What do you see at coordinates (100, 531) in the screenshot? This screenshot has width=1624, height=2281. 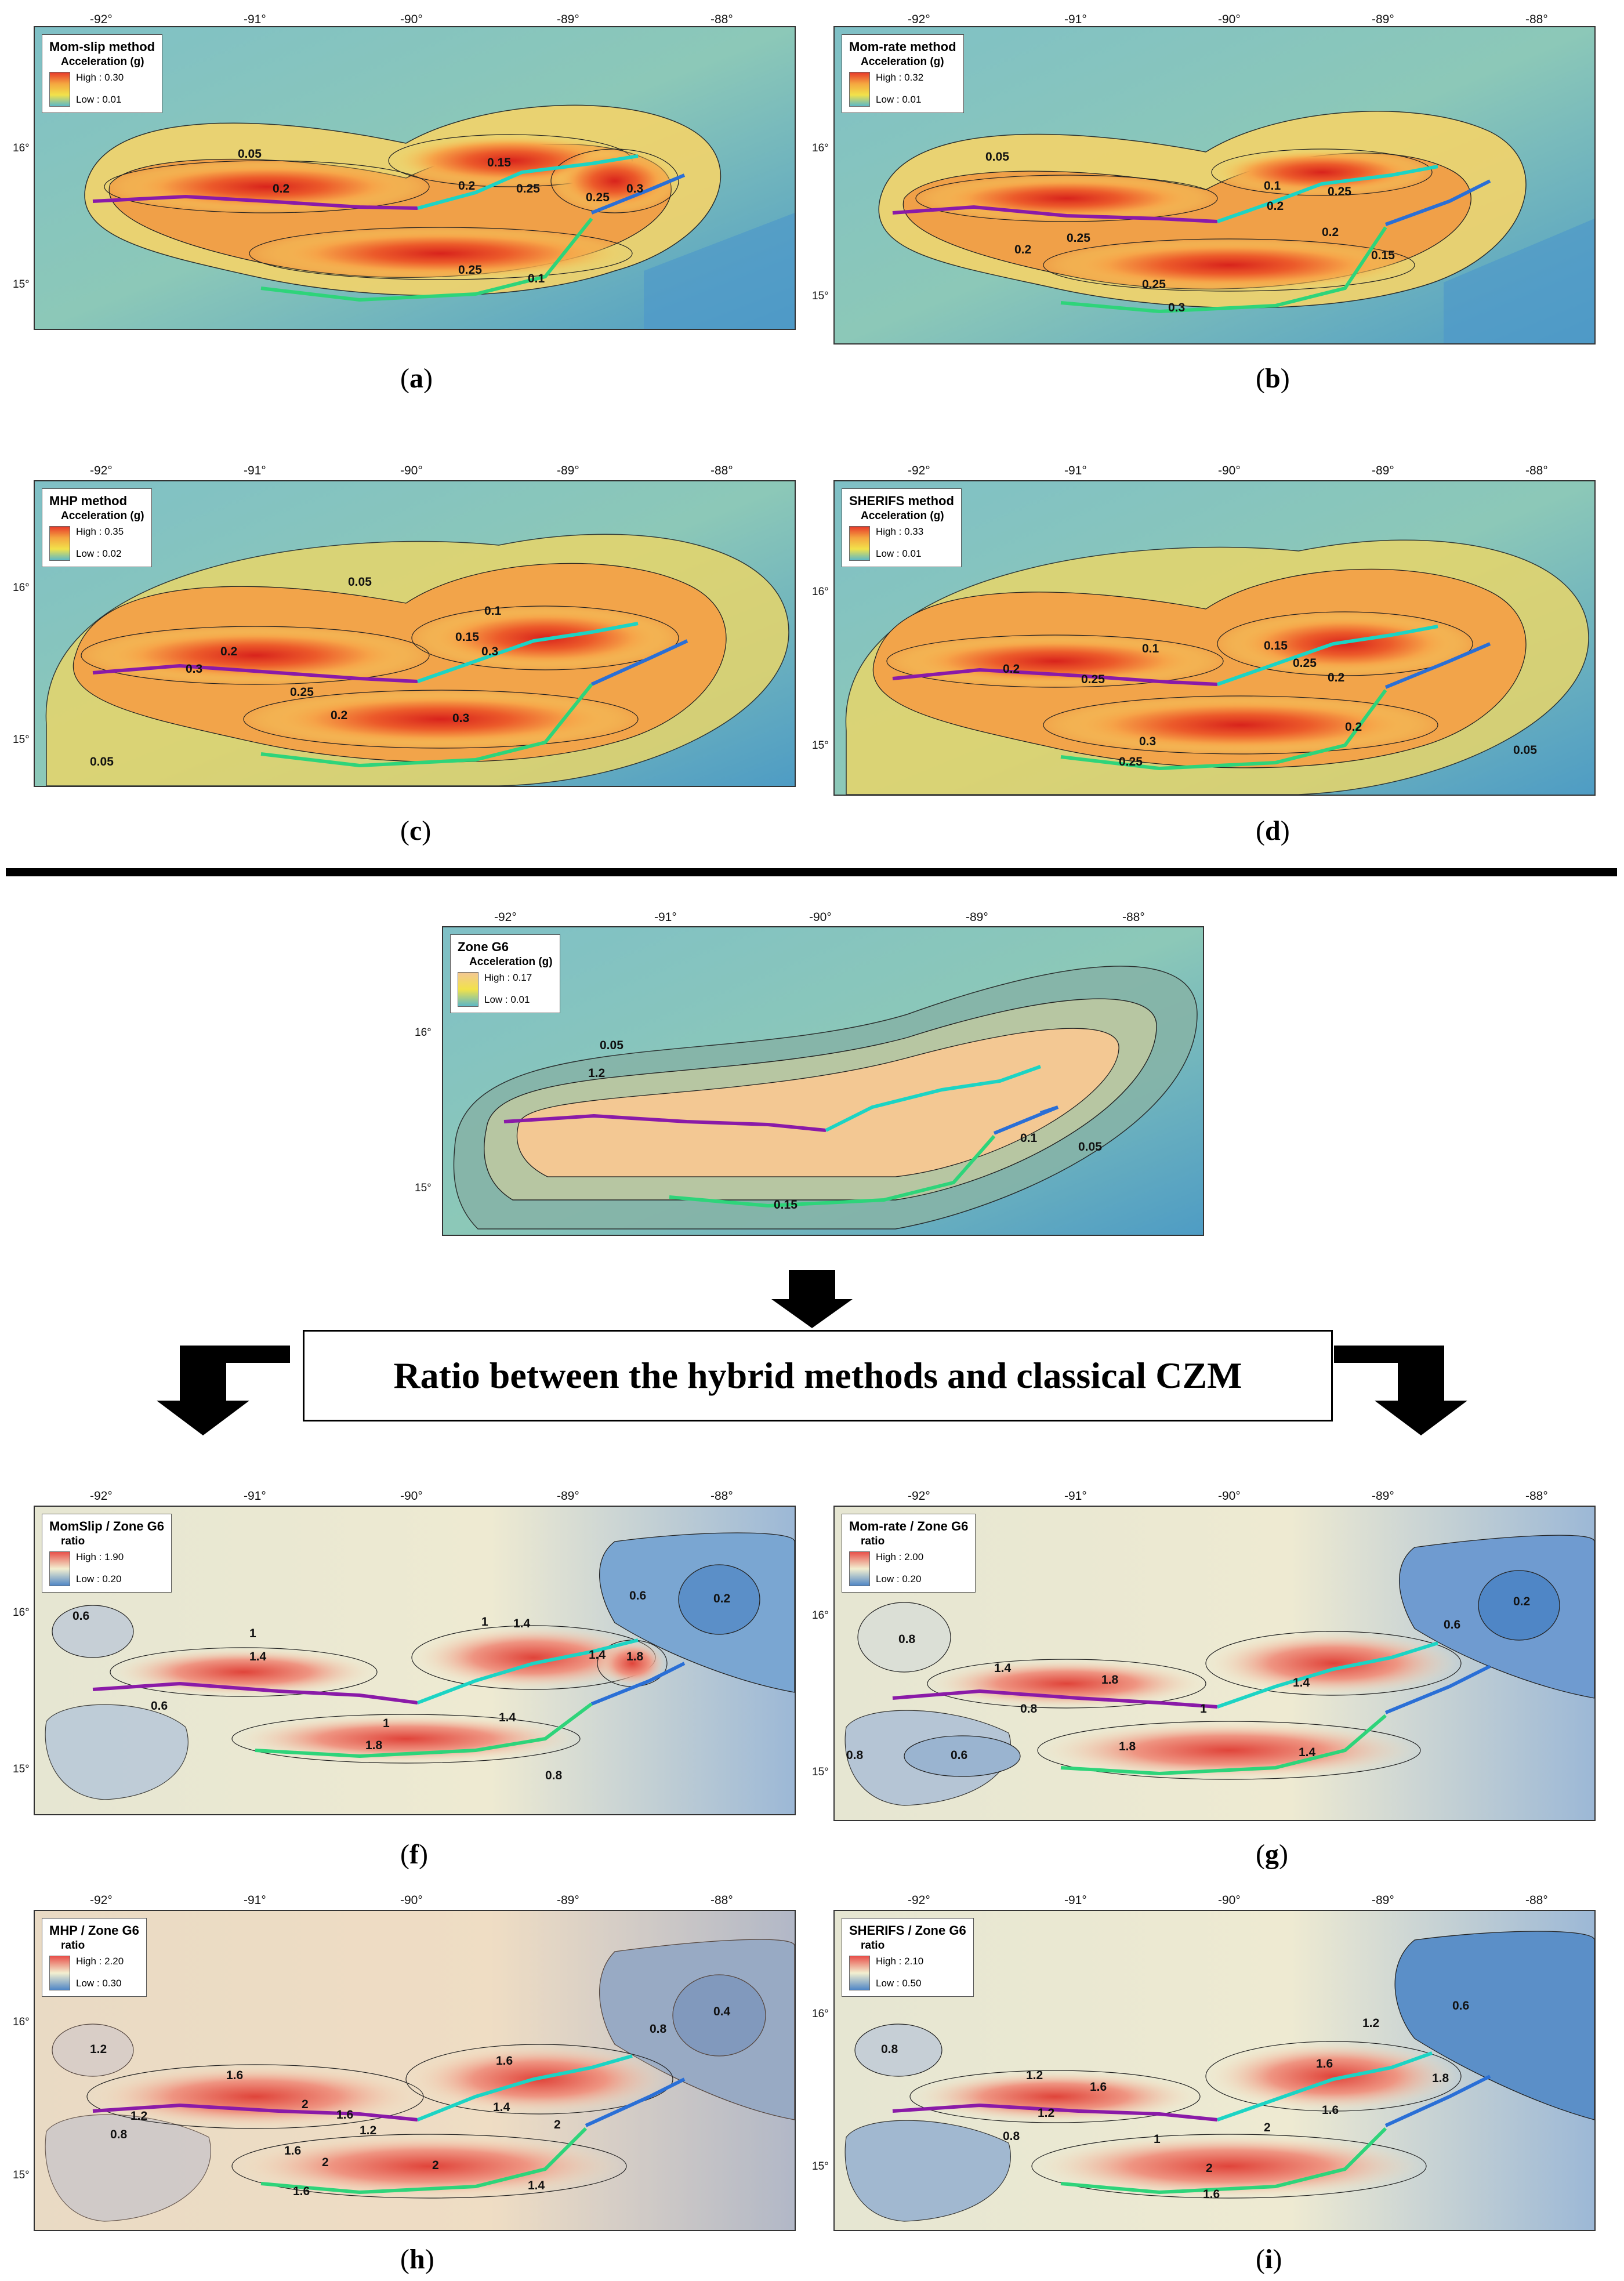 I see `legend-high: High : 0.35` at bounding box center [100, 531].